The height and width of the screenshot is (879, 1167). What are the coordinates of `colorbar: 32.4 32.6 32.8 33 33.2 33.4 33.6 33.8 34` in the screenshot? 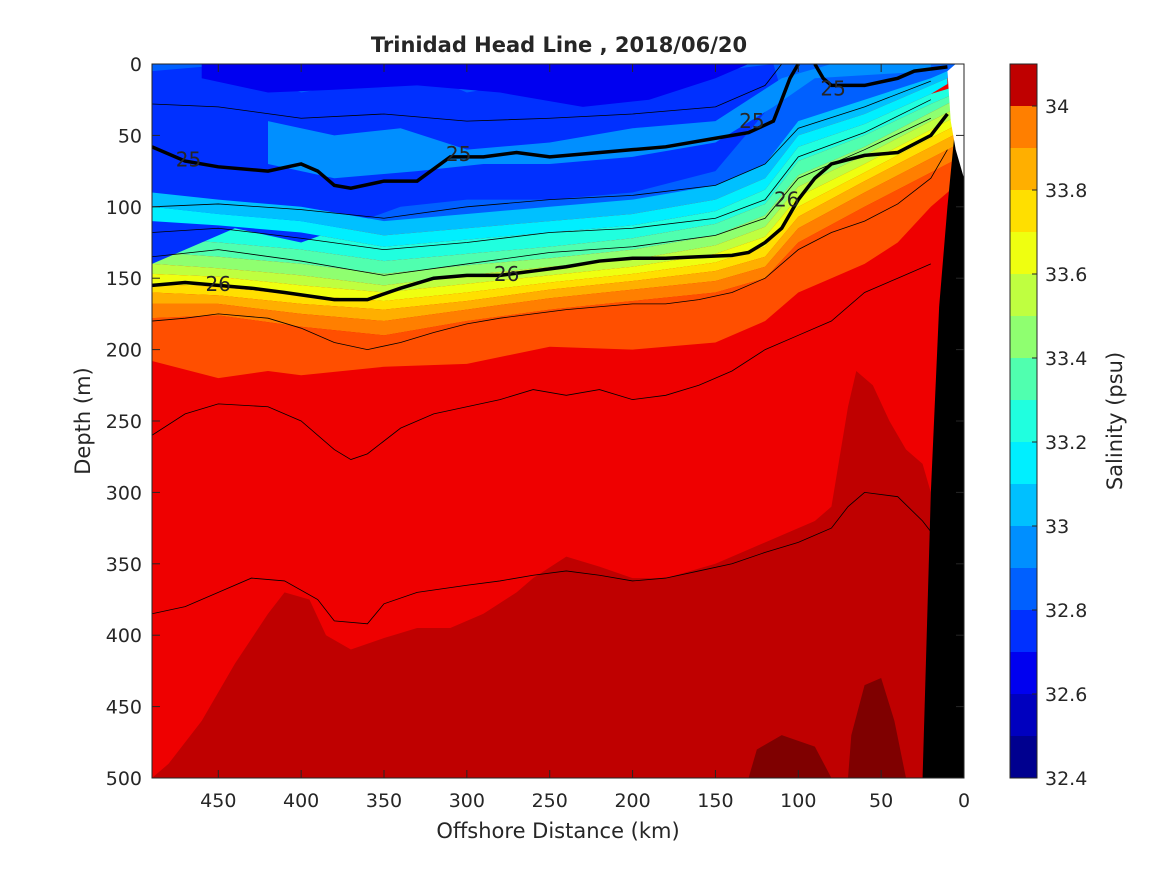 It's located at (1048, 426).